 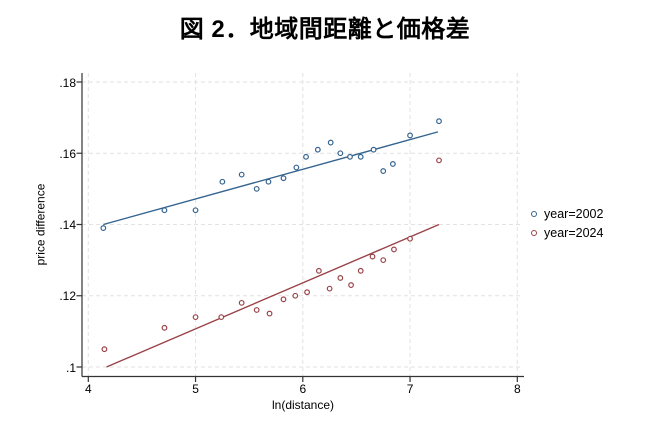 I want to click on x-axis-label: ln(distance), so click(x=303, y=405).